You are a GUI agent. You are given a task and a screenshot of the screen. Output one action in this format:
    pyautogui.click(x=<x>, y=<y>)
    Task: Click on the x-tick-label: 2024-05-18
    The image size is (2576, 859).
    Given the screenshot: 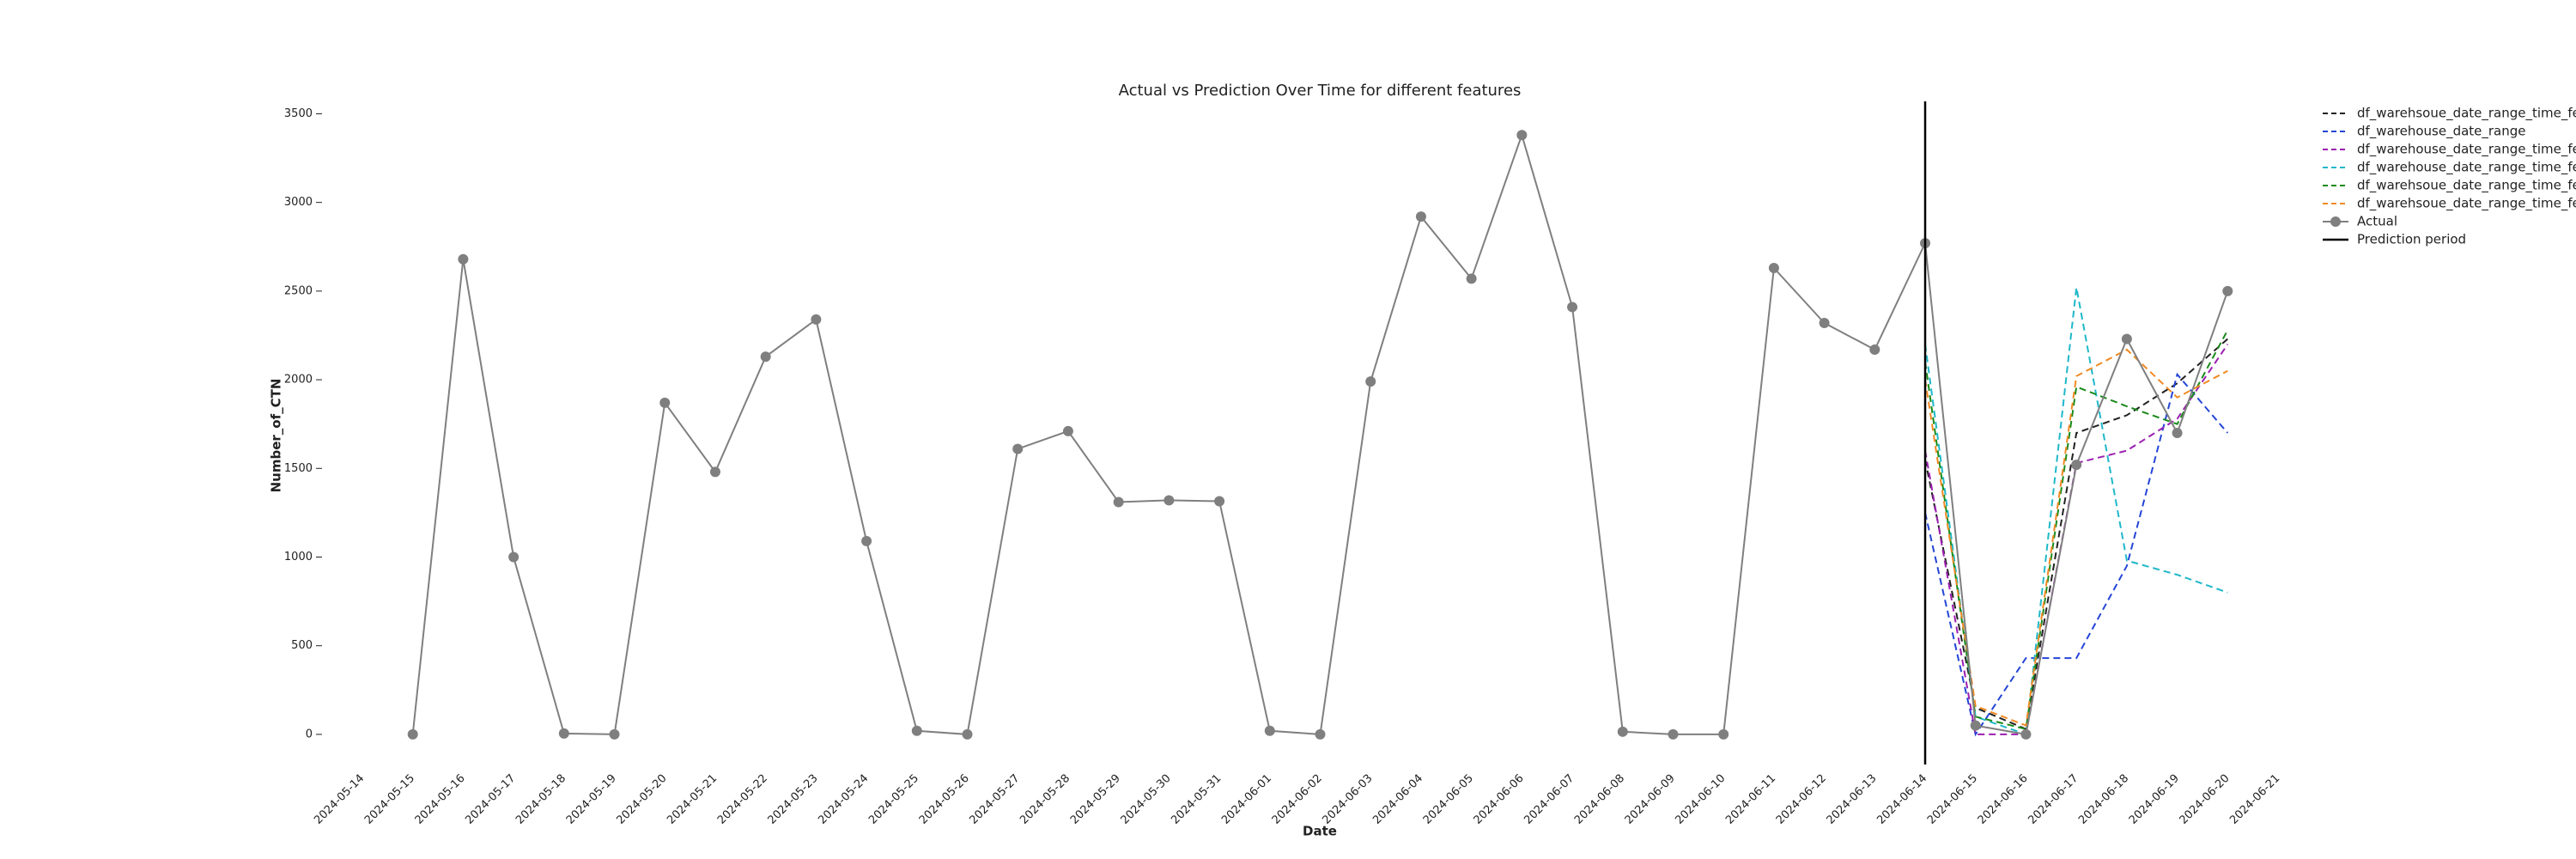 What is the action you would take?
    pyautogui.click(x=541, y=799)
    